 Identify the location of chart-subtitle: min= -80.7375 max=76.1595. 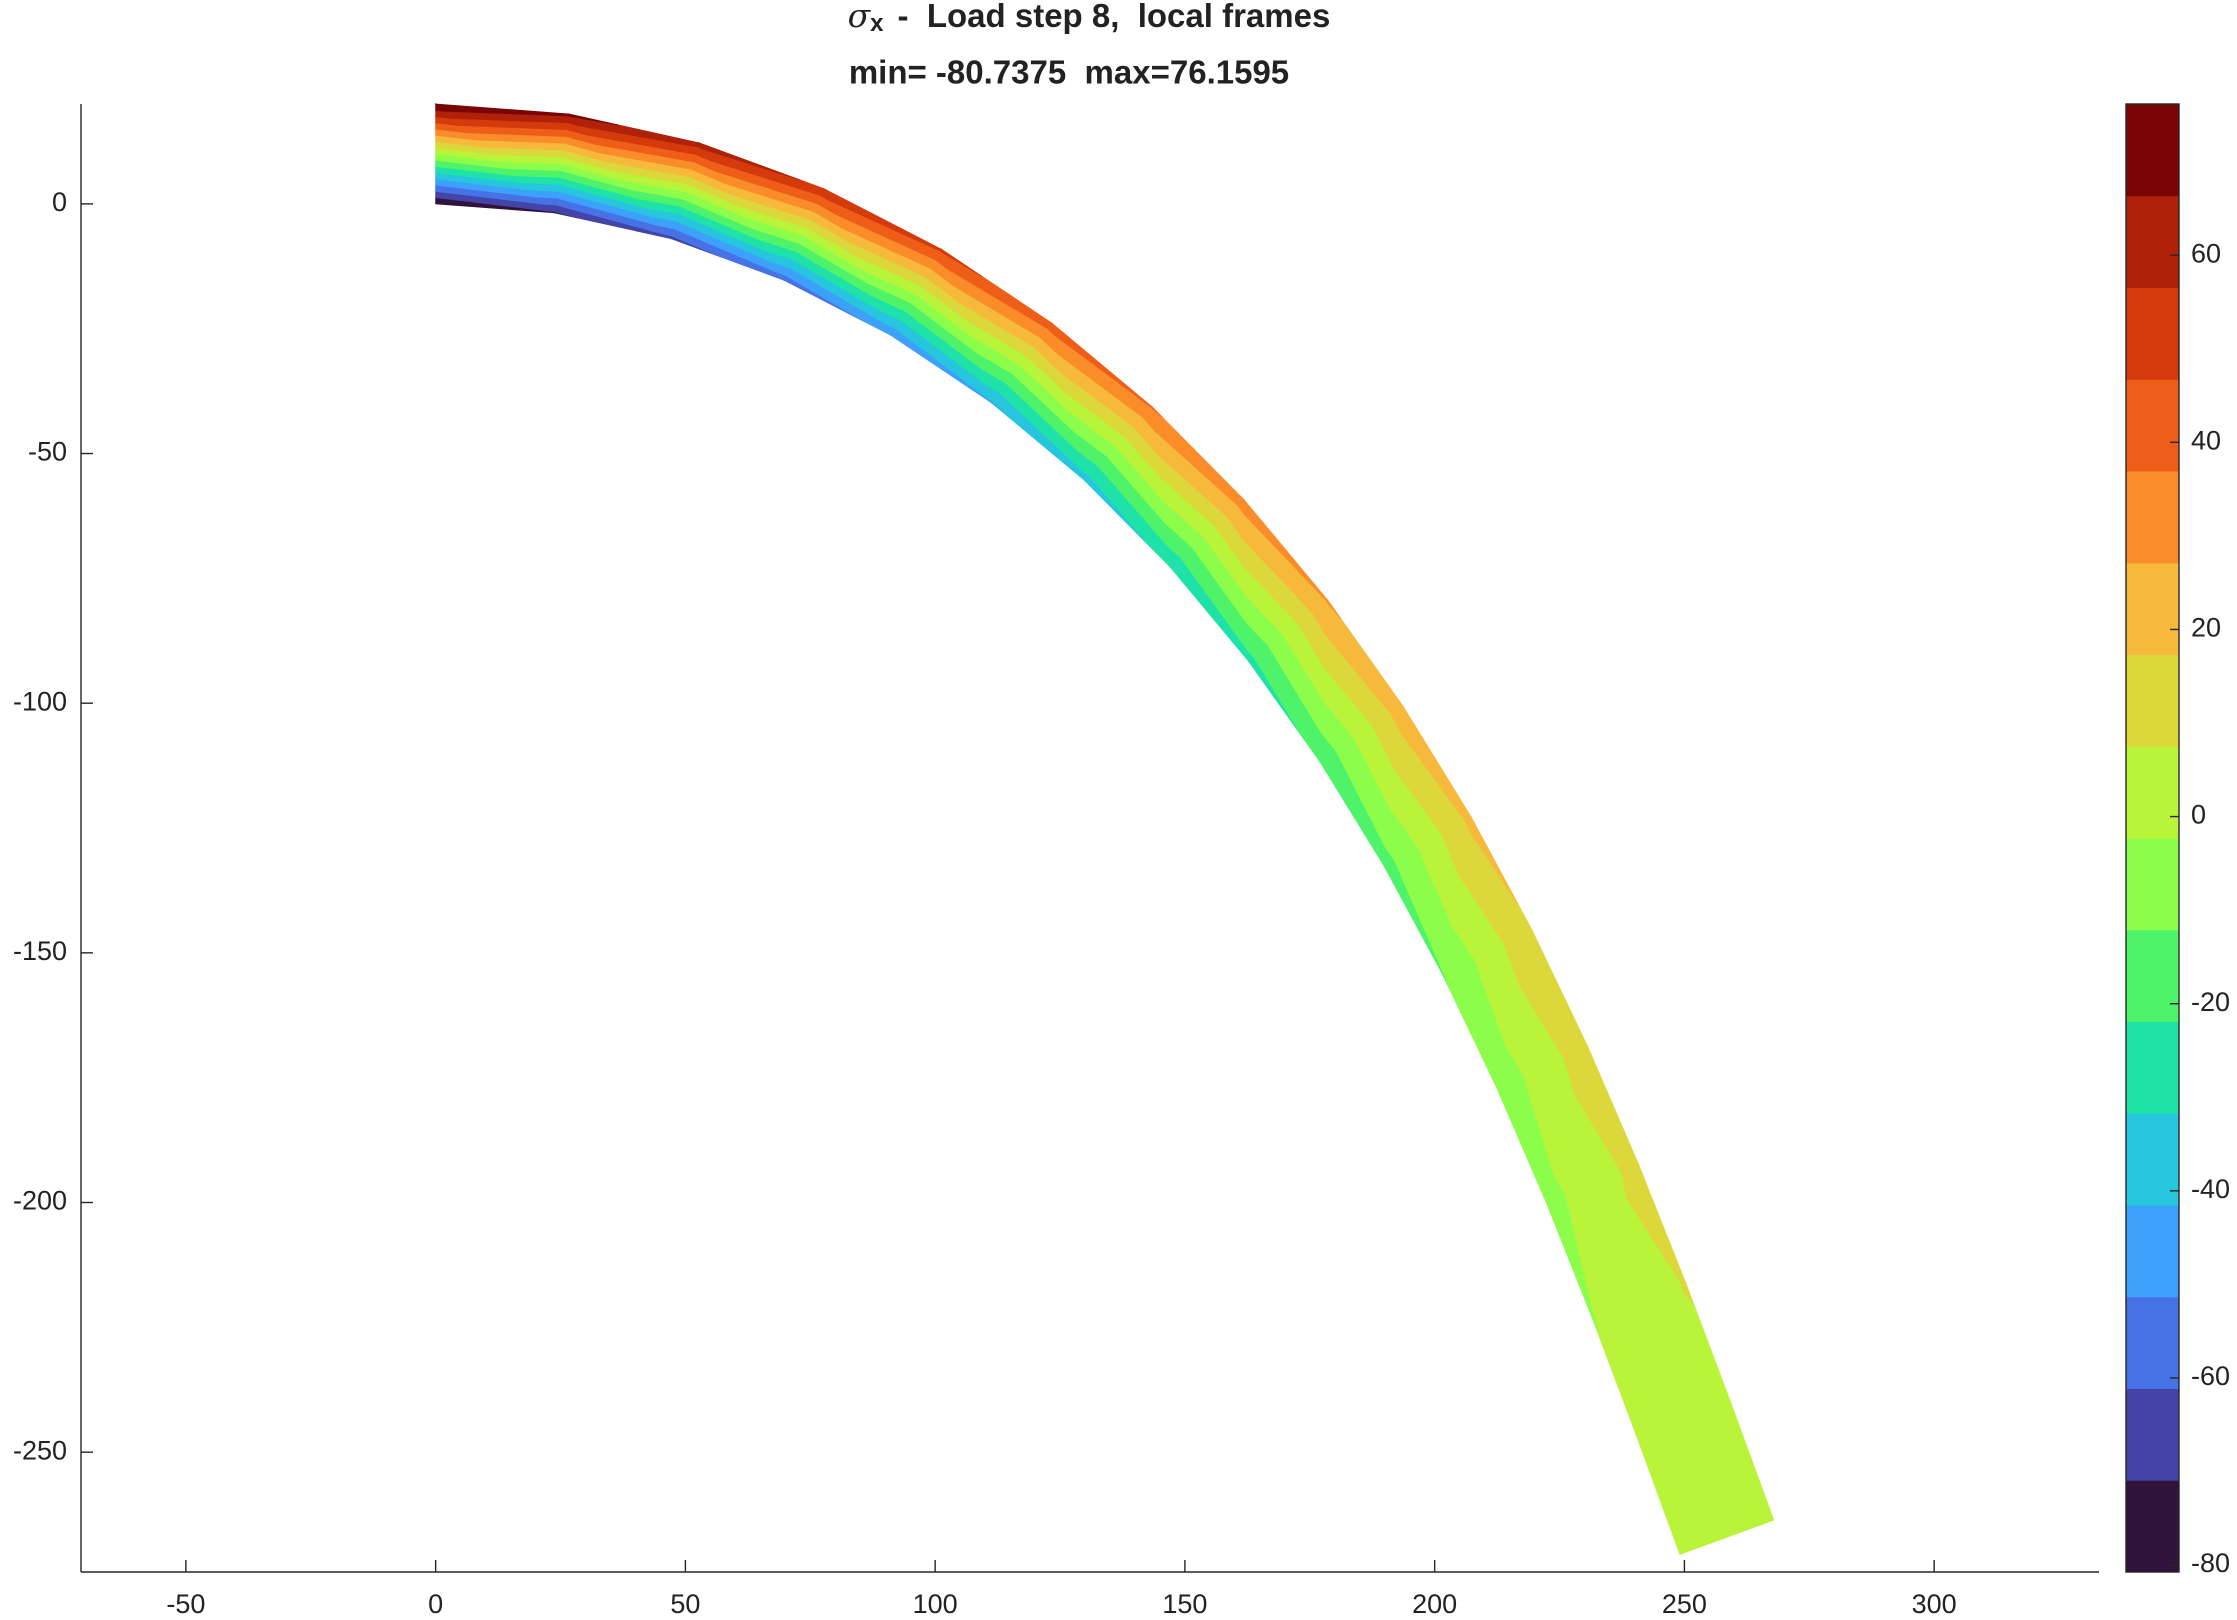
(1069, 72).